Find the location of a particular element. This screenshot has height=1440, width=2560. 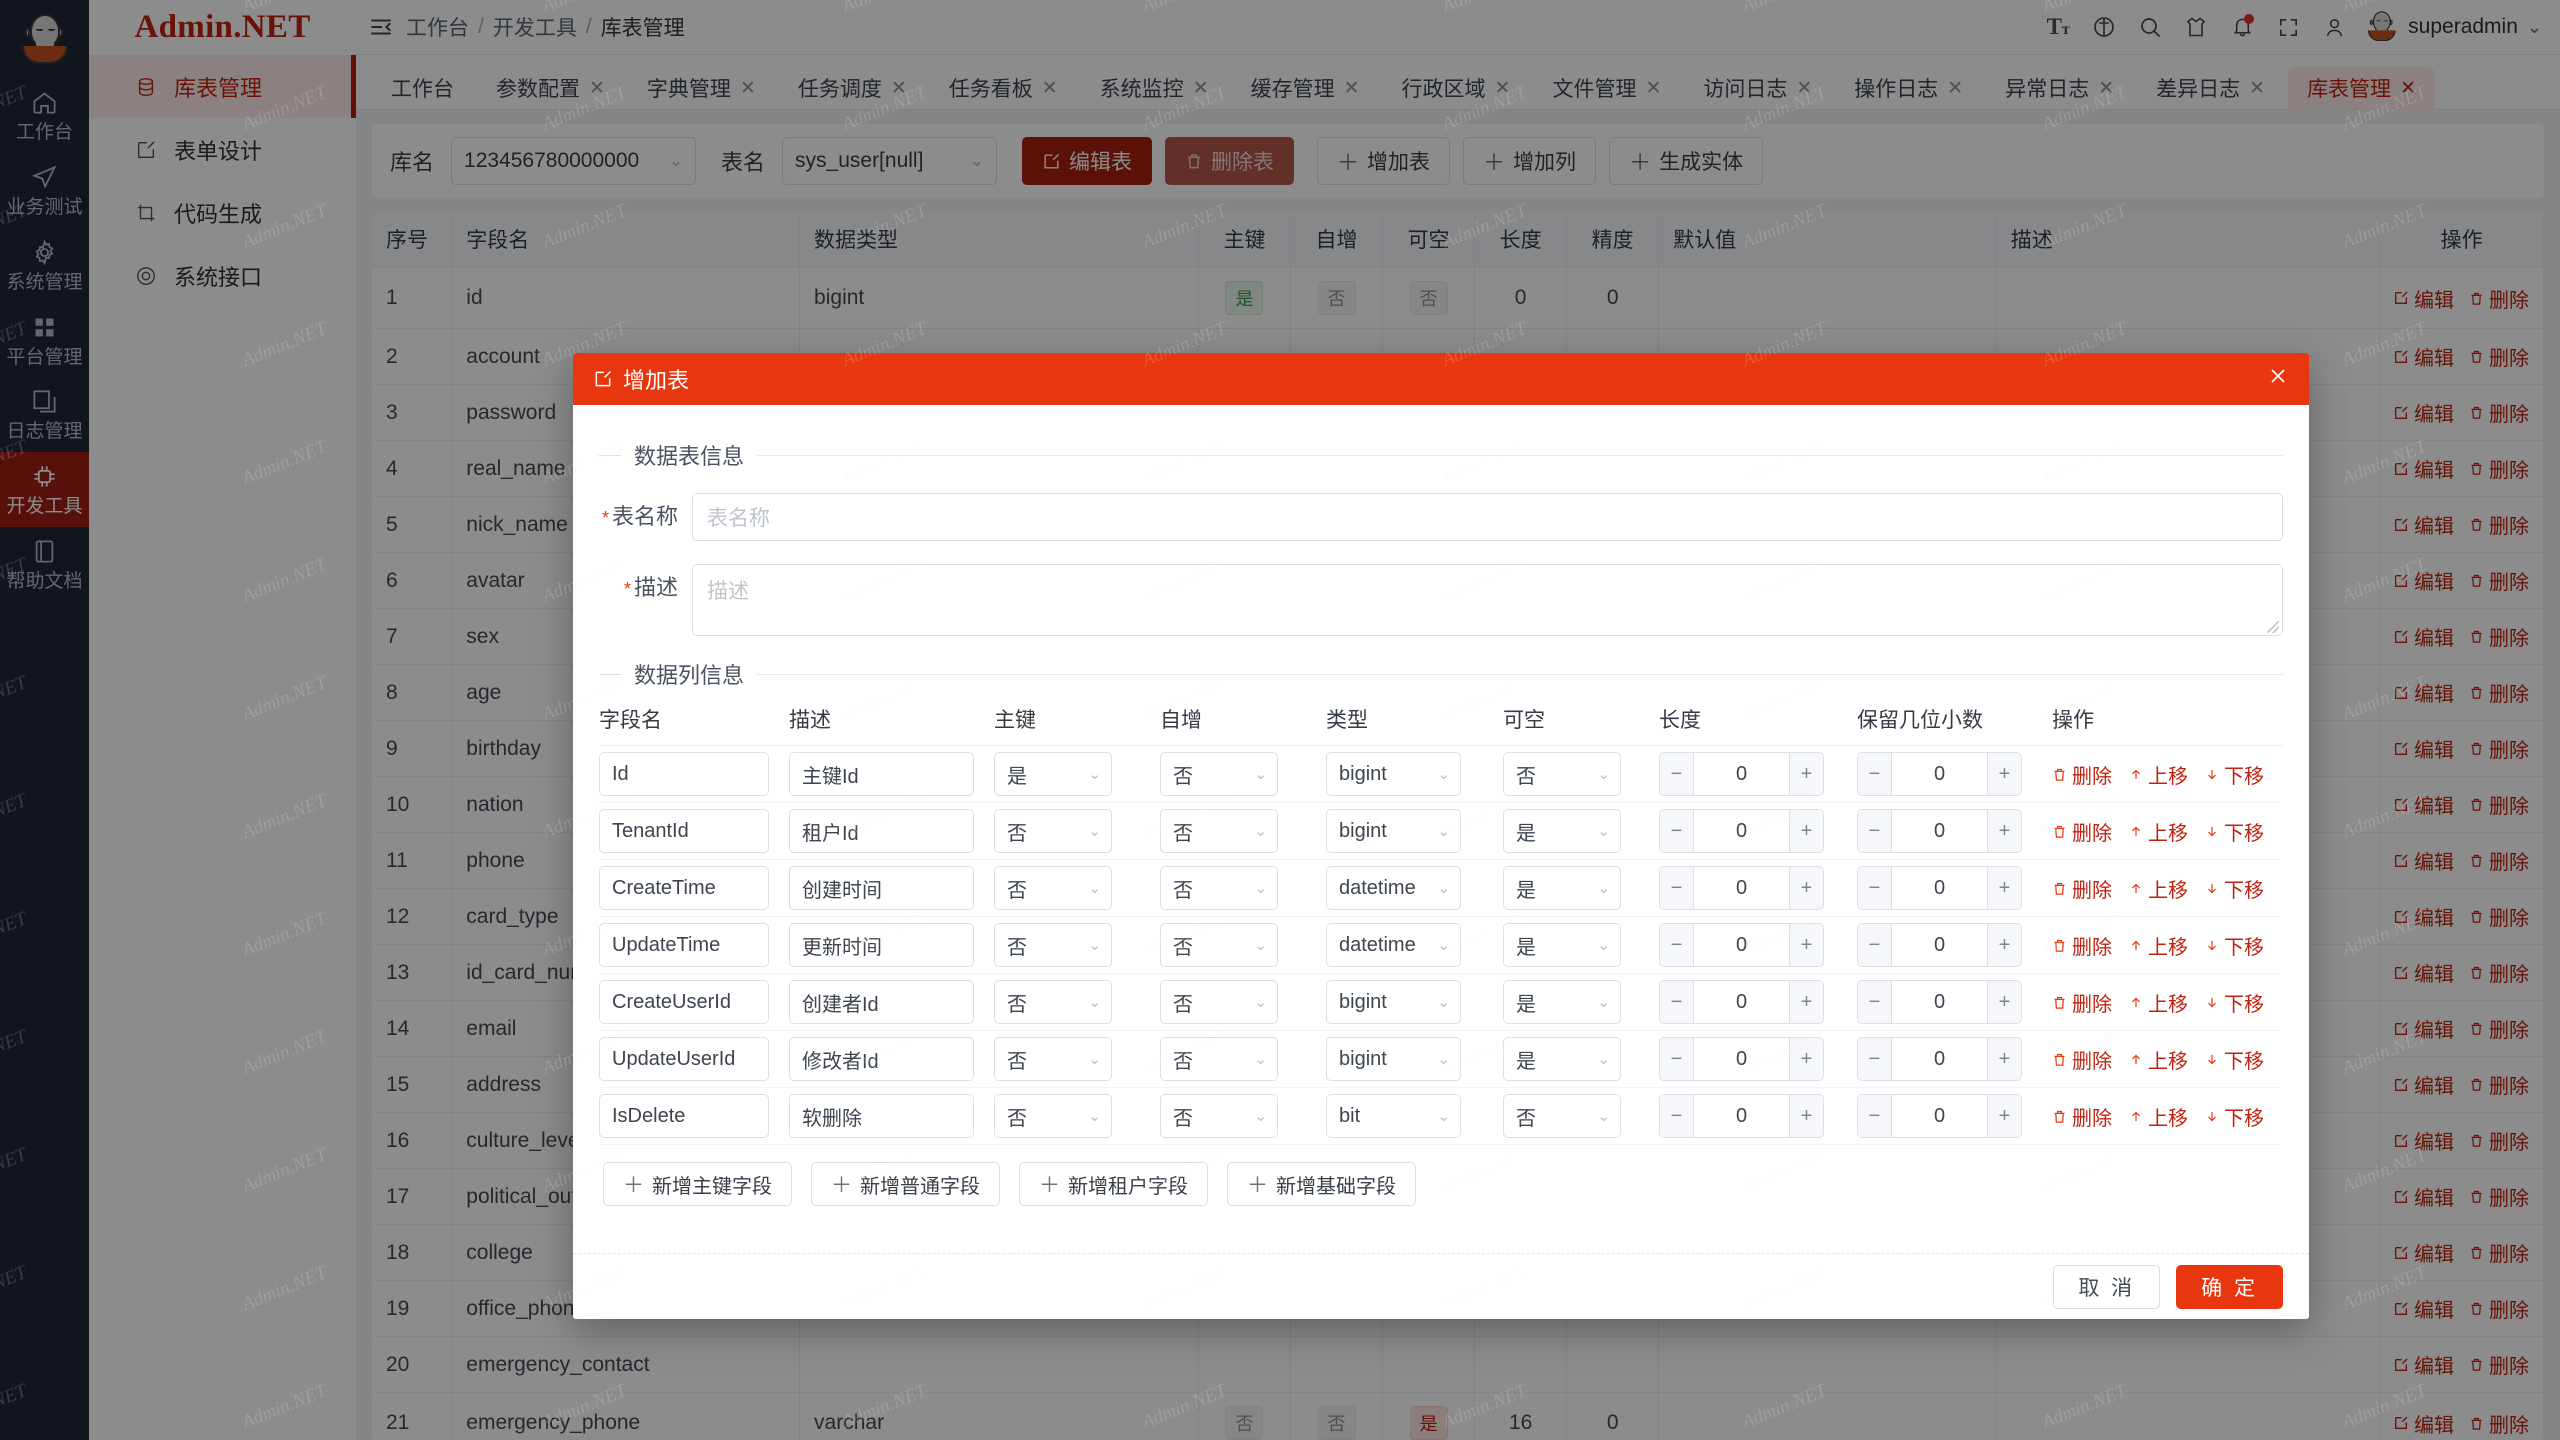

add-column-button: ＋ 增加列 is located at coordinates (1530, 161).